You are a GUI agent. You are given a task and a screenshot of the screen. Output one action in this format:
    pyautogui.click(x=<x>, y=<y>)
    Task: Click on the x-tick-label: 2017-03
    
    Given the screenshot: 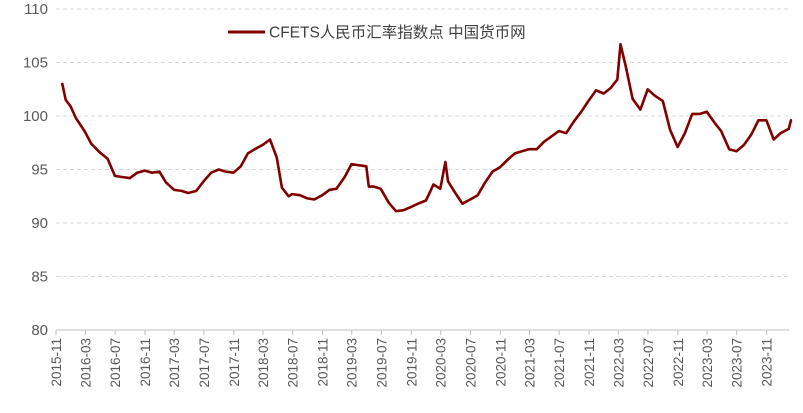 What is the action you would take?
    pyautogui.click(x=174, y=363)
    